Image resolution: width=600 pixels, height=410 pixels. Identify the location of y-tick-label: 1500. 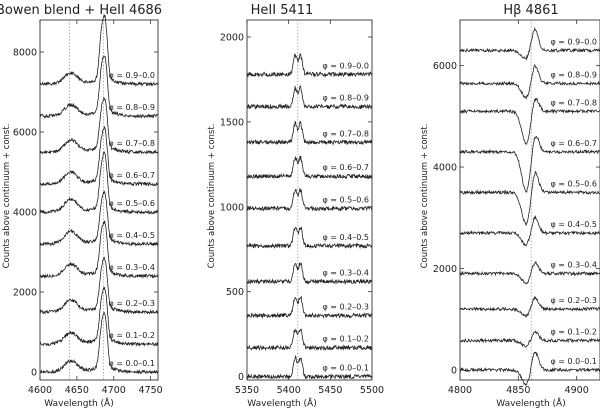
(232, 122).